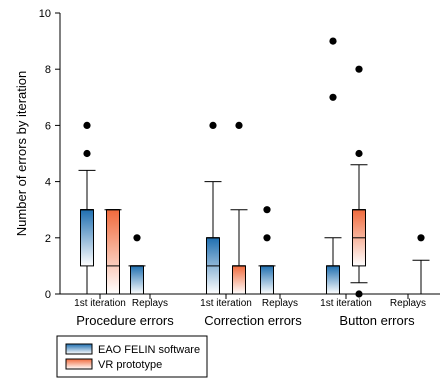  Describe the element at coordinates (253, 320) in the screenshot. I see `group-label: Correction errors` at that location.